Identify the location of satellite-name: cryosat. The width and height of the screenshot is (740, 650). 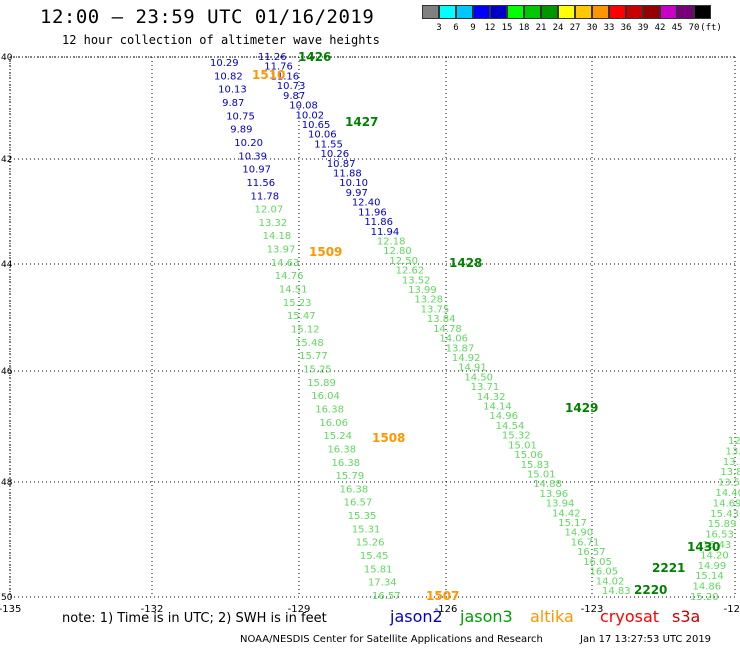
(630, 616).